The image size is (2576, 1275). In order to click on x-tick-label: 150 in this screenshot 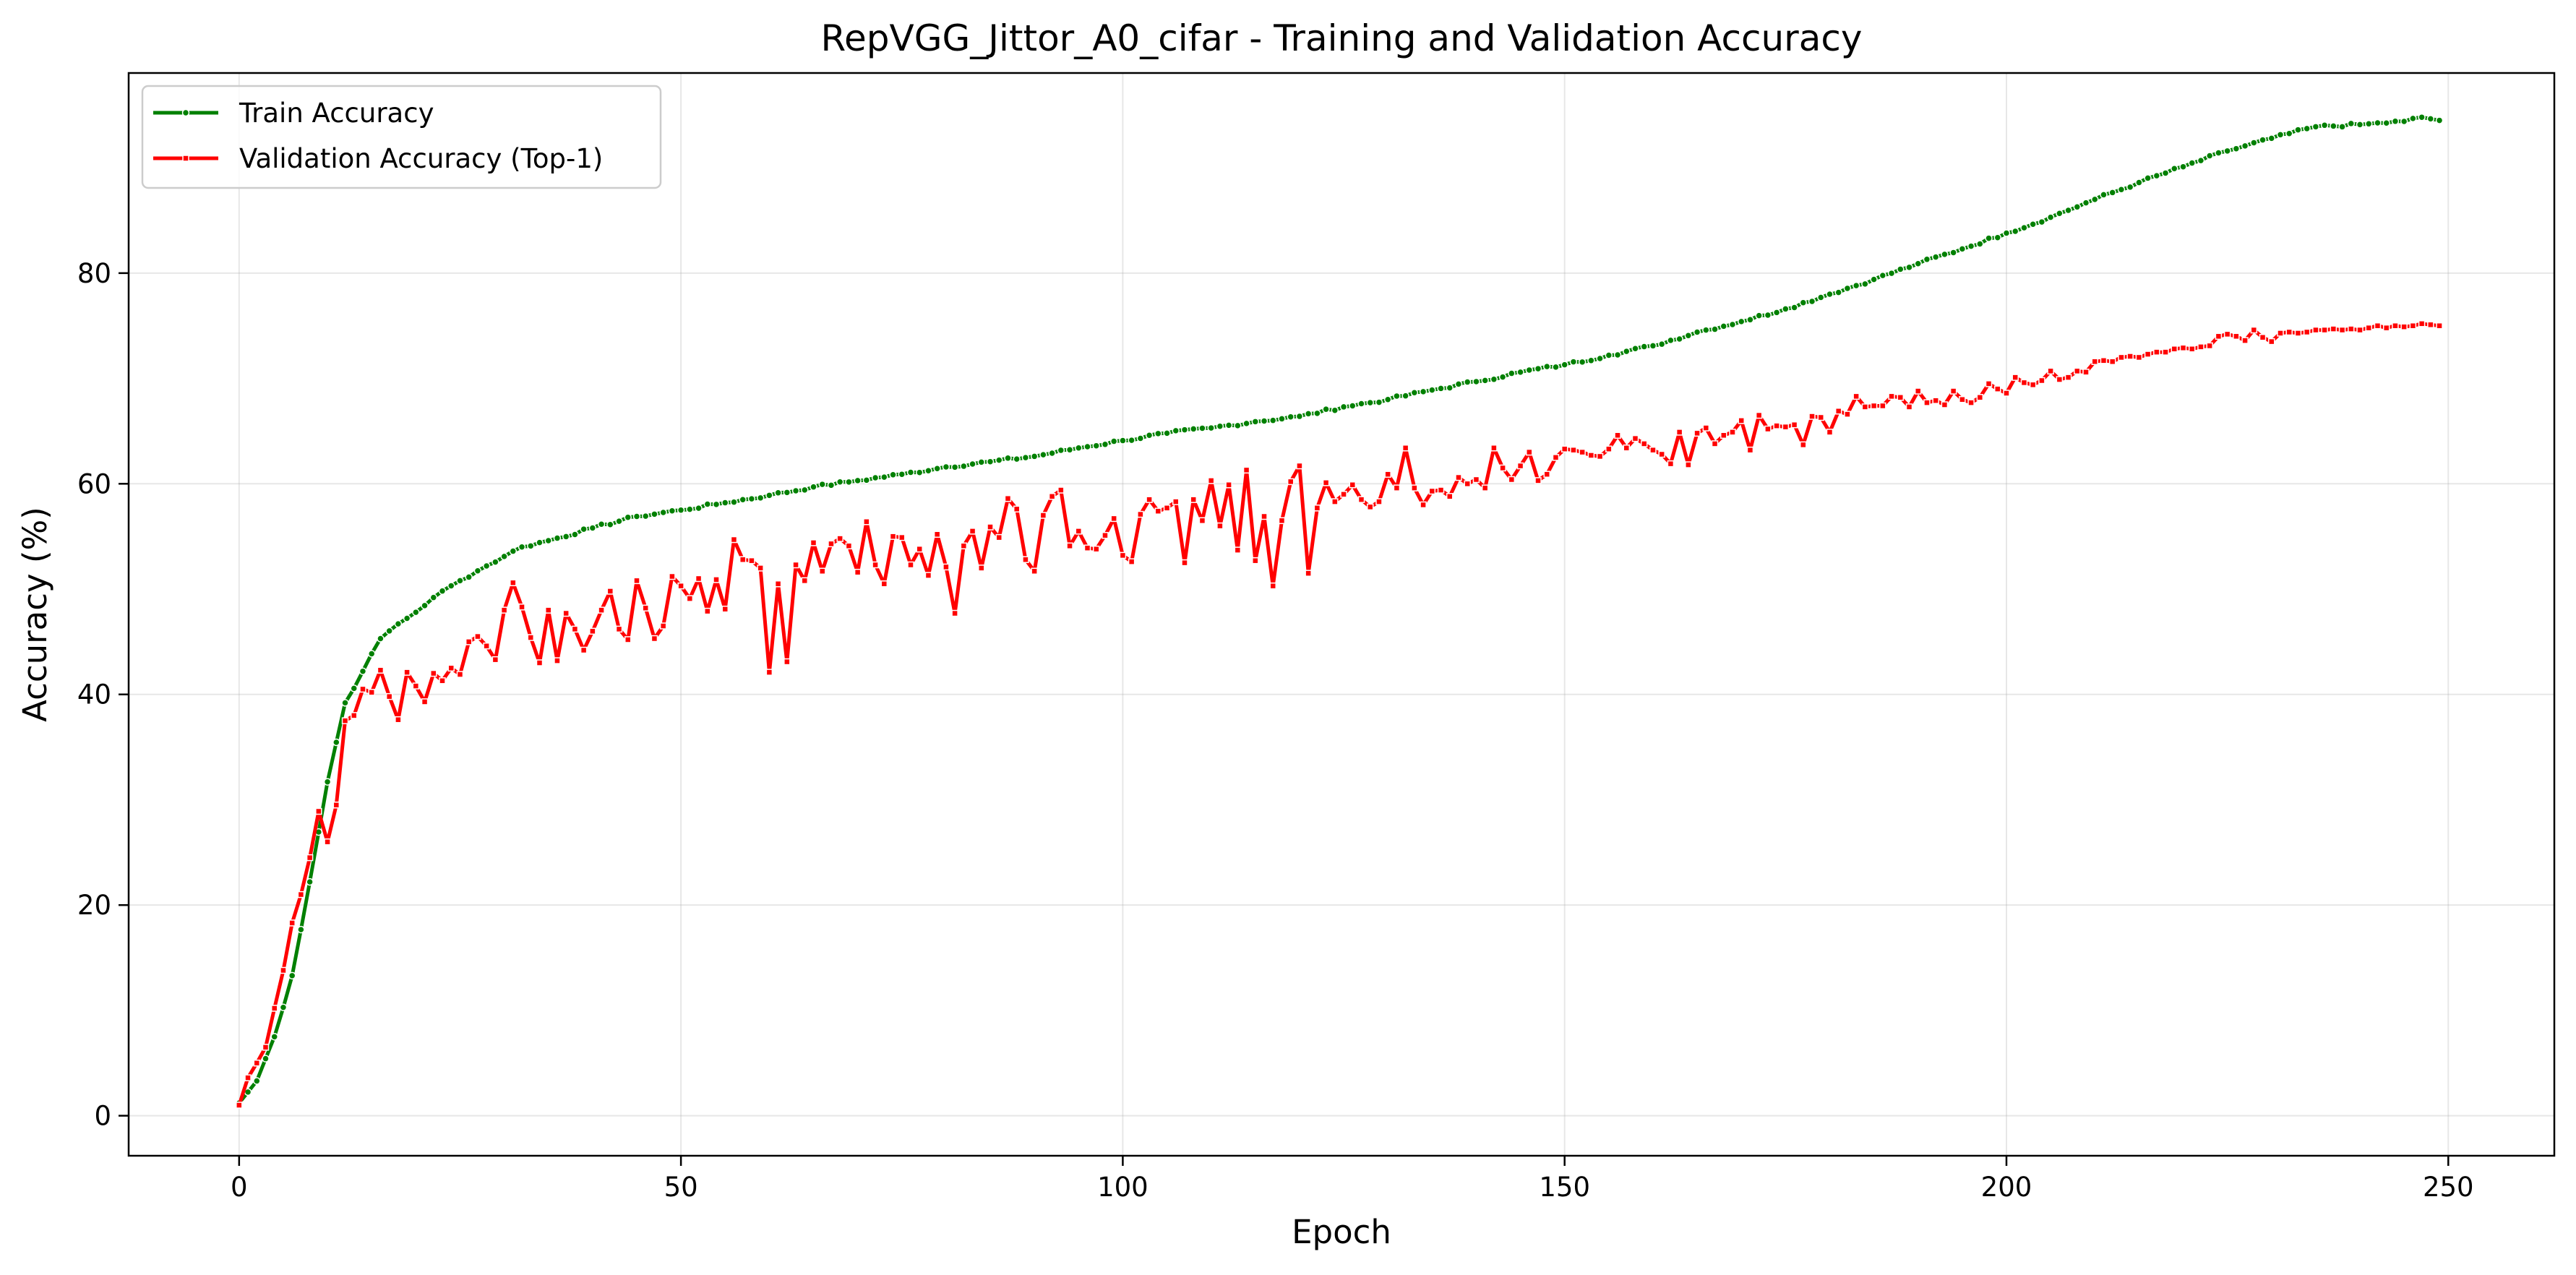, I will do `click(1565, 1187)`.